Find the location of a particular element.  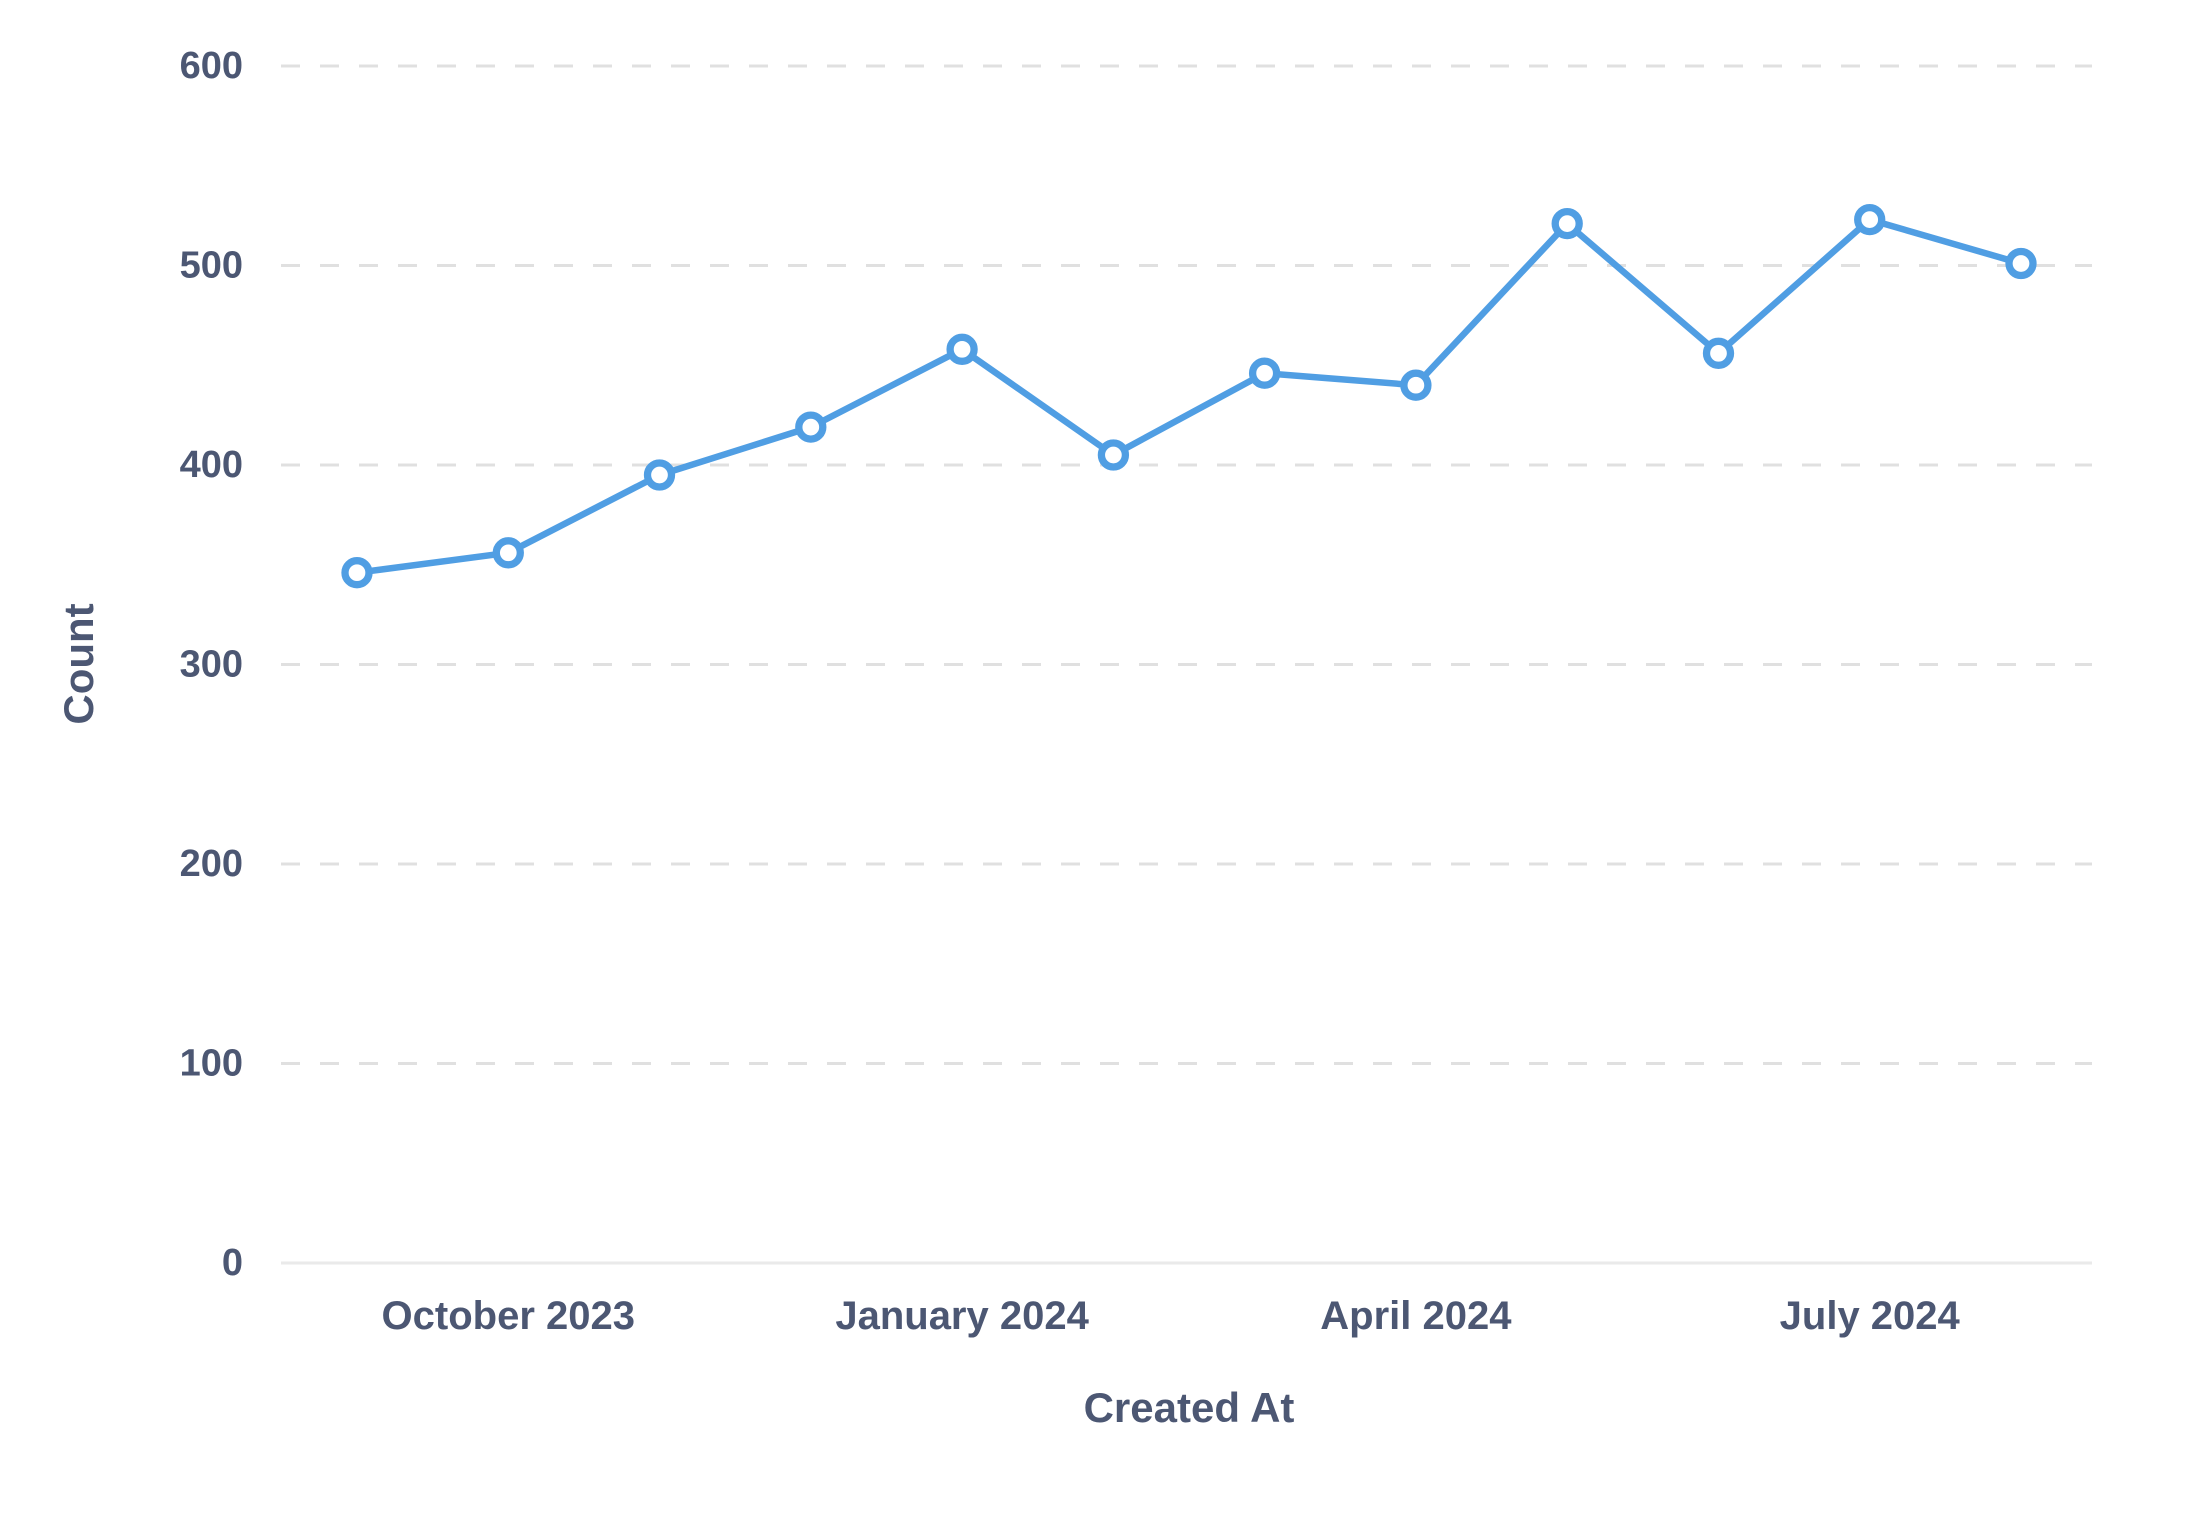

y-tick-label: 300 is located at coordinates (211, 665).